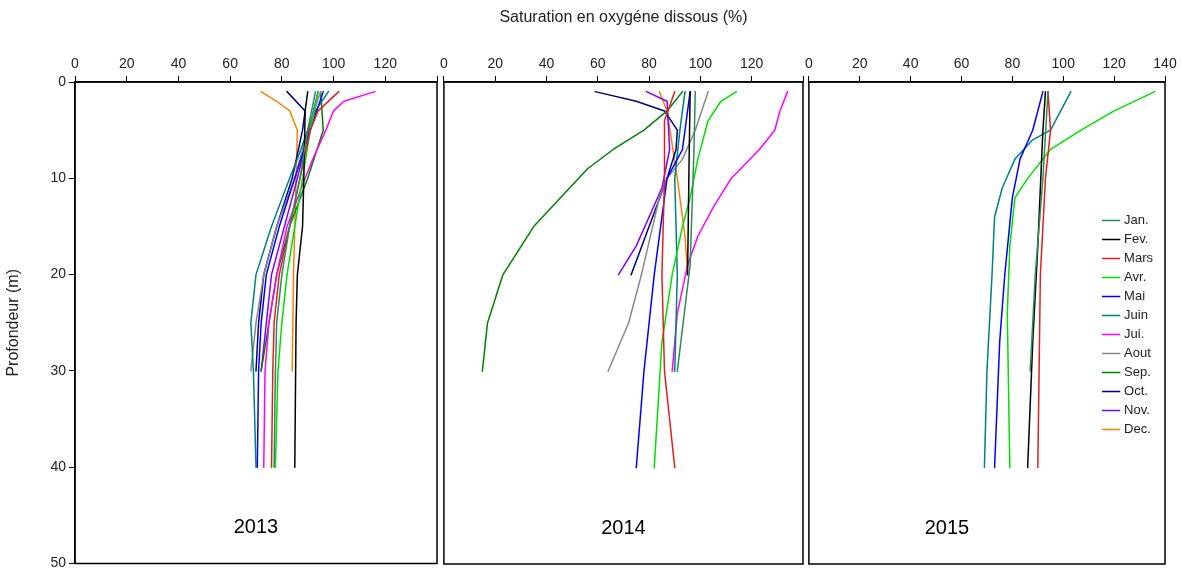  What do you see at coordinates (947, 526) in the screenshot?
I see `annotation: 2015` at bounding box center [947, 526].